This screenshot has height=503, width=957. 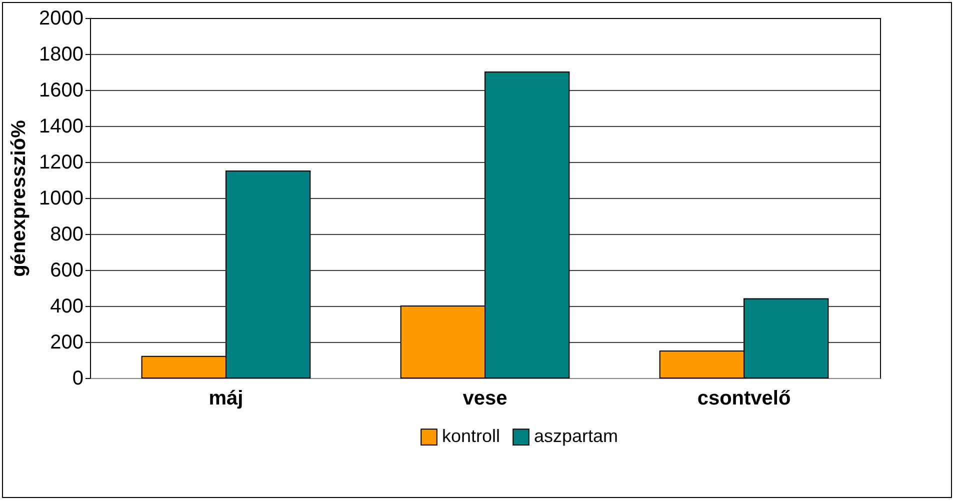 What do you see at coordinates (61, 91) in the screenshot?
I see `y-tick-label: 1600` at bounding box center [61, 91].